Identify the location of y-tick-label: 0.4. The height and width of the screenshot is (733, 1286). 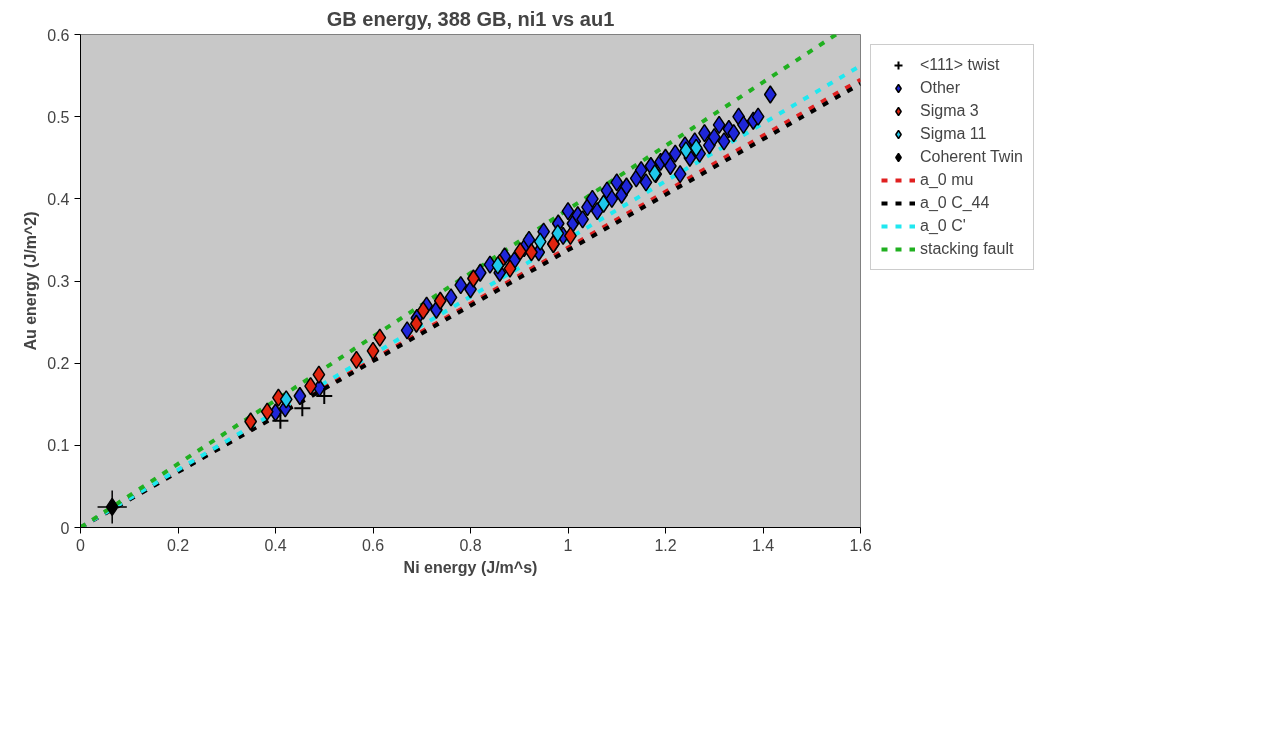
(58, 199).